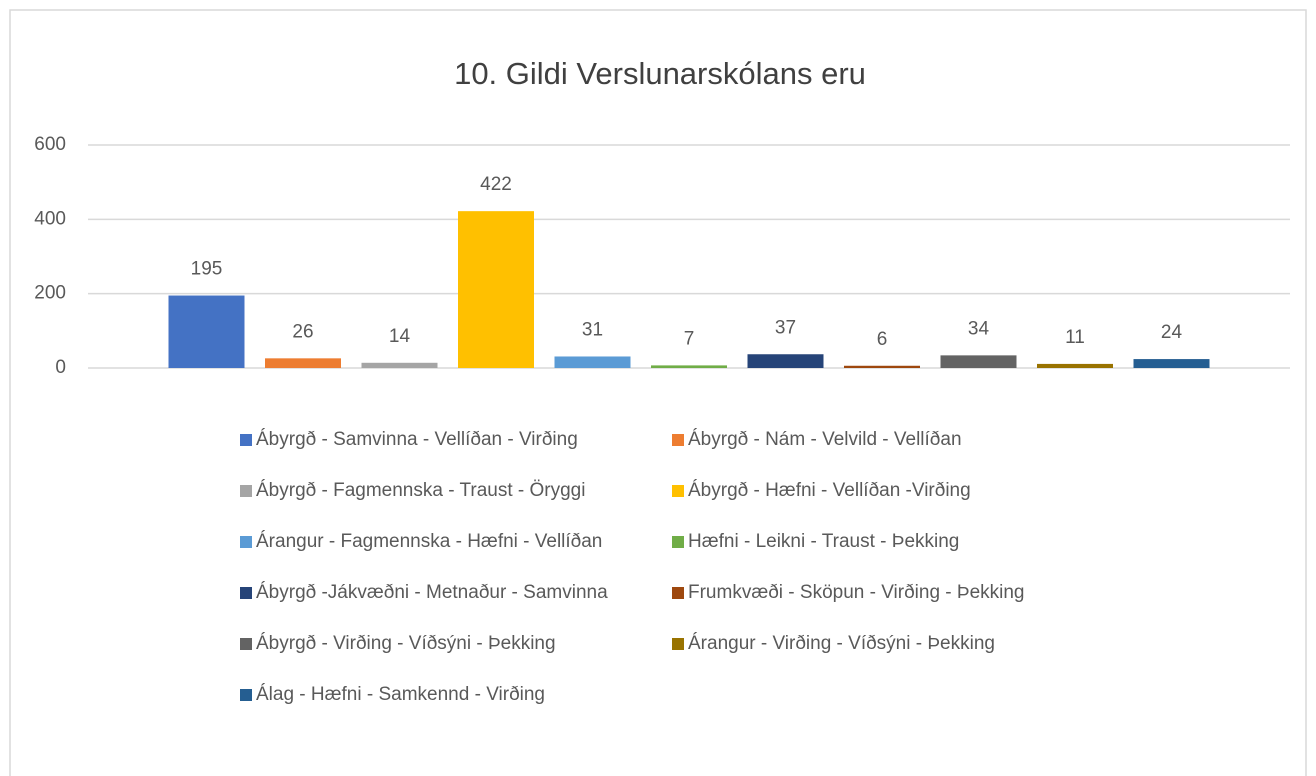 Image resolution: width=1316 pixels, height=776 pixels. I want to click on data-label: 34, so click(979, 328).